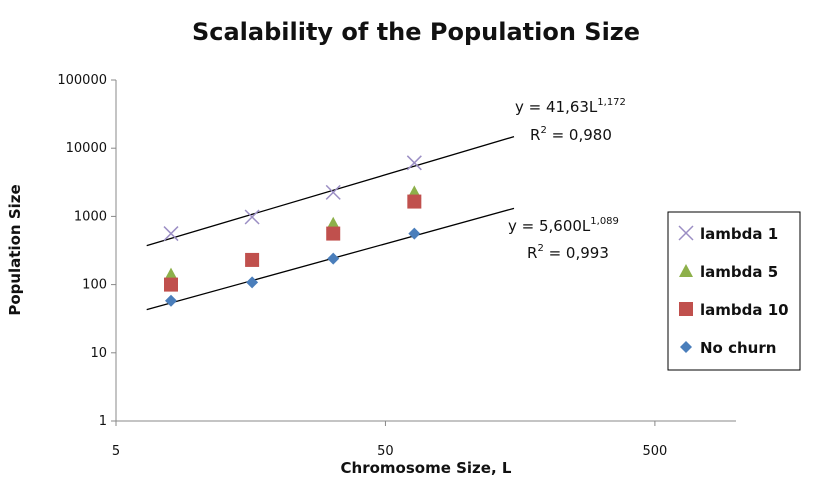 The image size is (832, 482). What do you see at coordinates (389, 440) in the screenshot?
I see `x-ticks: 5 50 500` at bounding box center [389, 440].